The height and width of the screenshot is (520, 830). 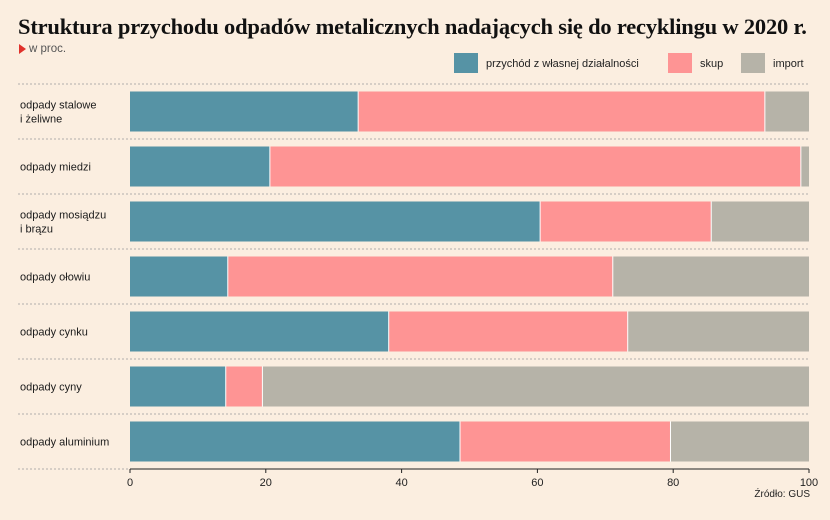 I want to click on chart-source: Źródło: GUS, so click(x=782, y=494).